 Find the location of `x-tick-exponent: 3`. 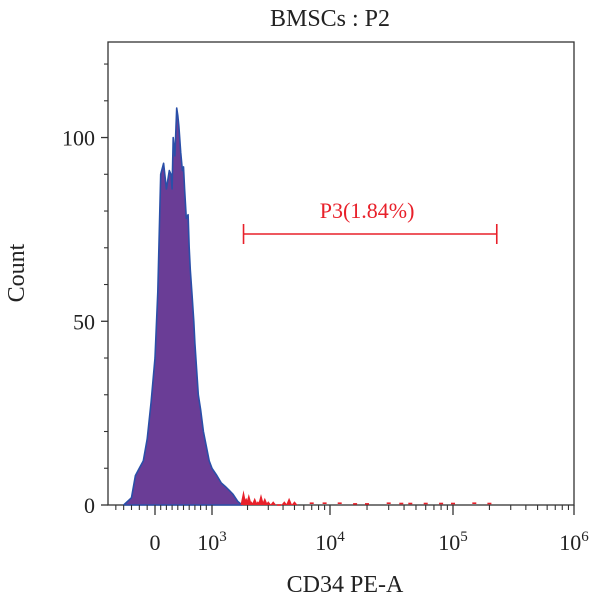

x-tick-exponent: 3 is located at coordinates (223, 537).